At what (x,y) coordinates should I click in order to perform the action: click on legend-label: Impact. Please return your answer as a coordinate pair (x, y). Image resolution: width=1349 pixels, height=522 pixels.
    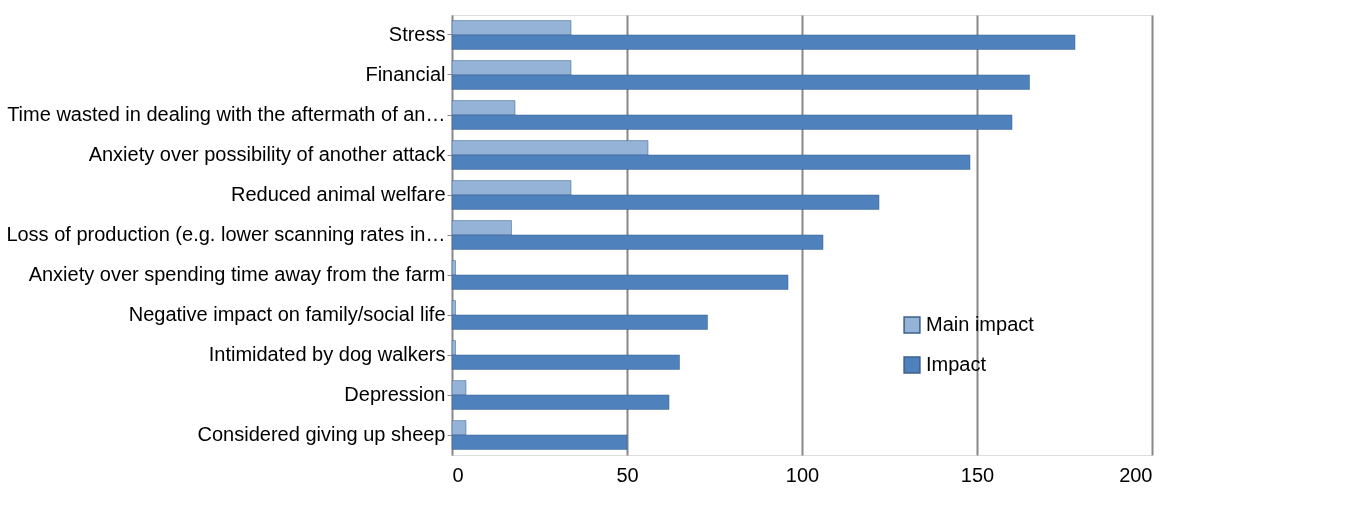
    Looking at the image, I should click on (956, 364).